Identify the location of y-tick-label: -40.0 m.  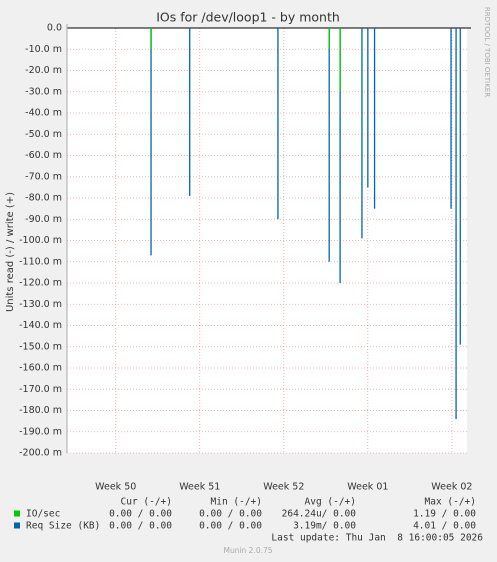
(43, 113).